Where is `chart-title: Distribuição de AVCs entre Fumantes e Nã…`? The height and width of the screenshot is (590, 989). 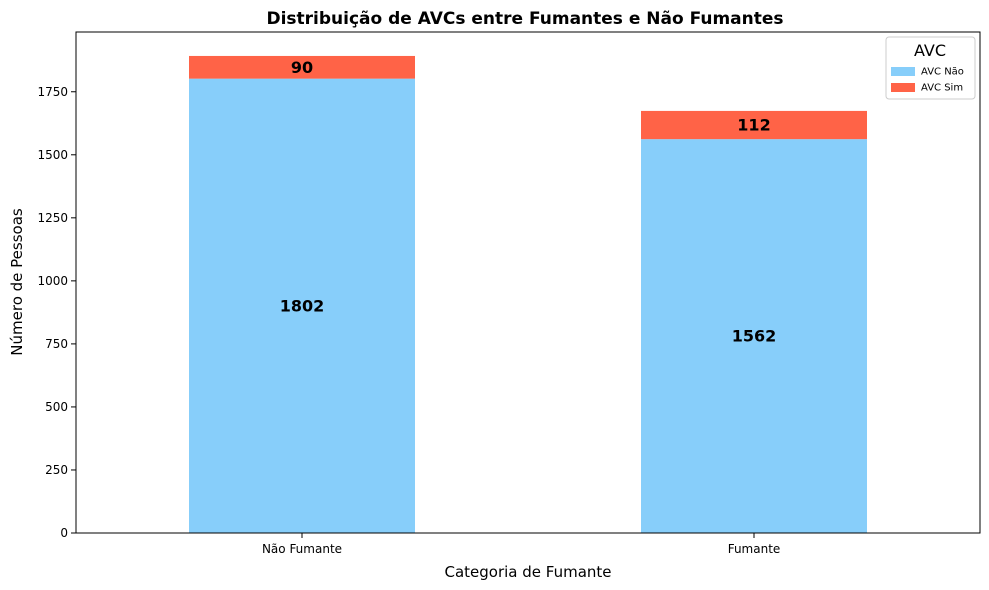 chart-title: Distribuição de AVCs entre Fumantes e Nã… is located at coordinates (524, 19).